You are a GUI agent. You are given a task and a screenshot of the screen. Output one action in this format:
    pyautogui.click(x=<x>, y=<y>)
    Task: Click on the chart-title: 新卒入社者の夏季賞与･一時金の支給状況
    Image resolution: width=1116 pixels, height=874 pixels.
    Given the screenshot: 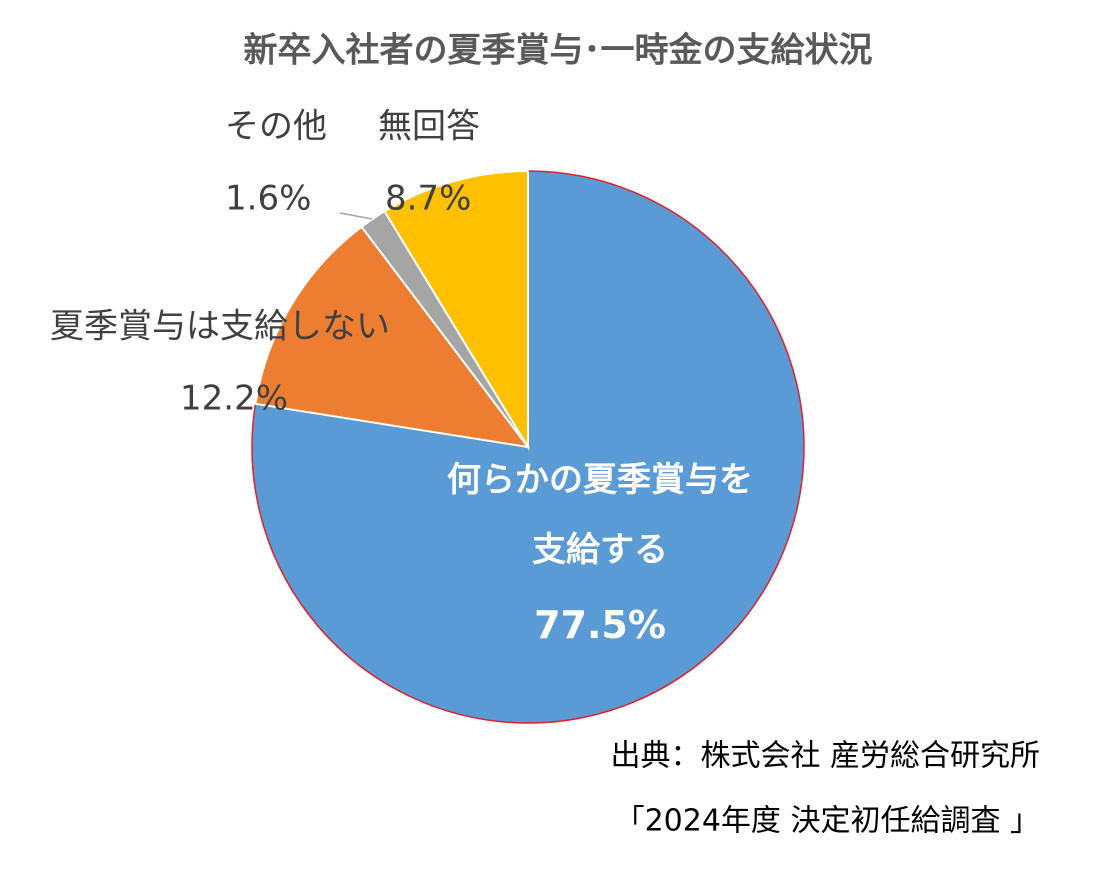 What is the action you would take?
    pyautogui.click(x=558, y=51)
    